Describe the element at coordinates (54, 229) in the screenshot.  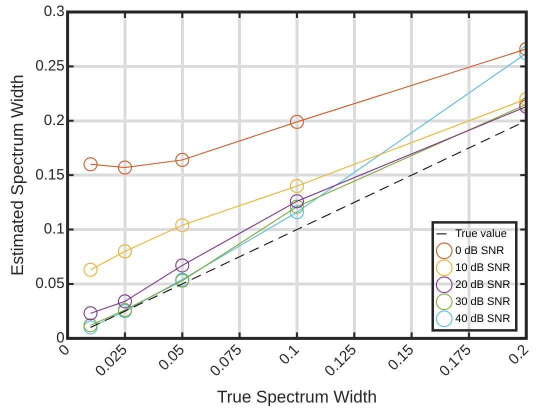
I see `y-tick-label: 0.1` at that location.